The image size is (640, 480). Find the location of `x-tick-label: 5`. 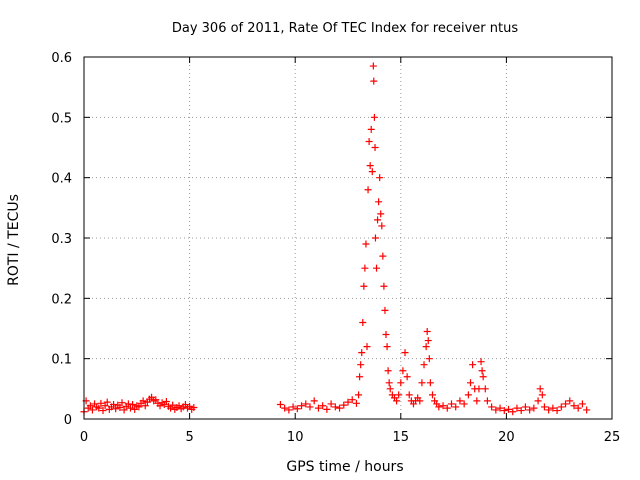

x-tick-label: 5 is located at coordinates (189, 437).